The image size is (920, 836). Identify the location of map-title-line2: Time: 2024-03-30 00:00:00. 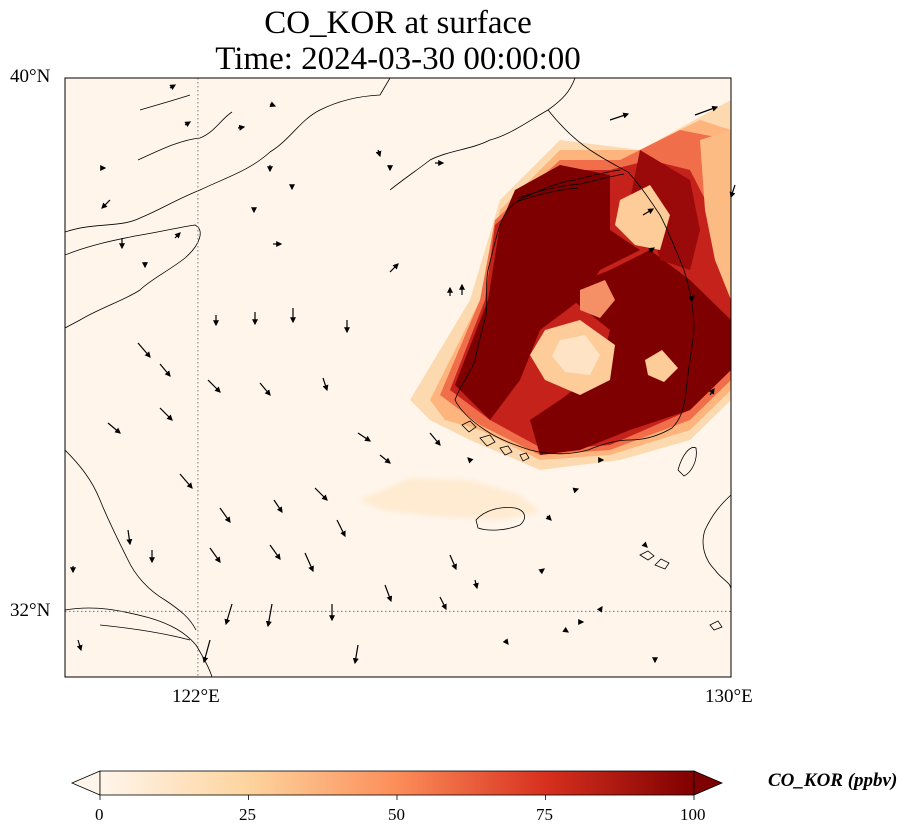
(398, 59).